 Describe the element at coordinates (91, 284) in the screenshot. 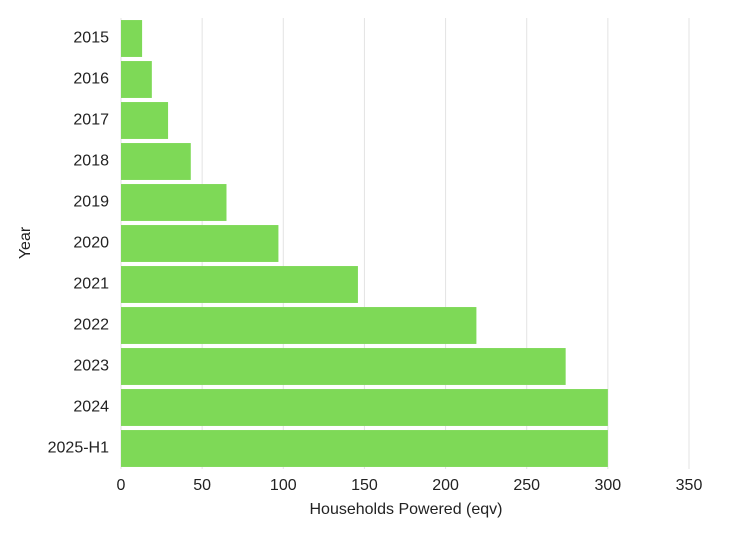

I see `y-tick-label: 2021` at that location.